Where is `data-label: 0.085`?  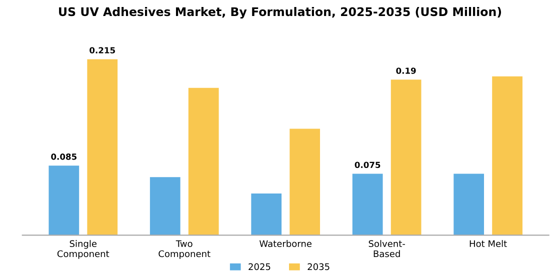
data-label: 0.085 is located at coordinates (63, 157).